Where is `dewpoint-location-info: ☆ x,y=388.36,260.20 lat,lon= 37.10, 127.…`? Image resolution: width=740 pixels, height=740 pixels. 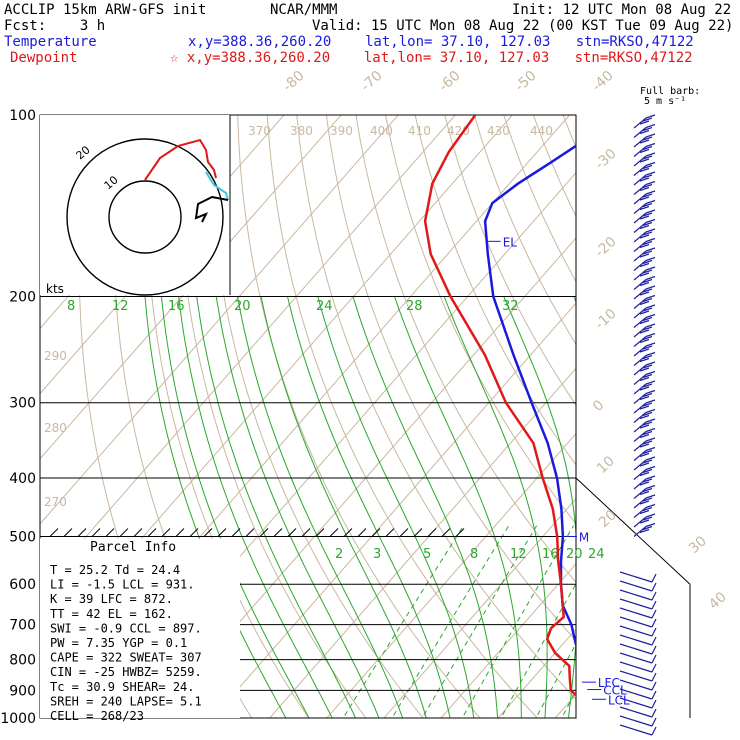
dewpoint-location-info: ☆ x,y=388.36,260.20 lat,lon= 37.10, 127.… is located at coordinates (431, 58).